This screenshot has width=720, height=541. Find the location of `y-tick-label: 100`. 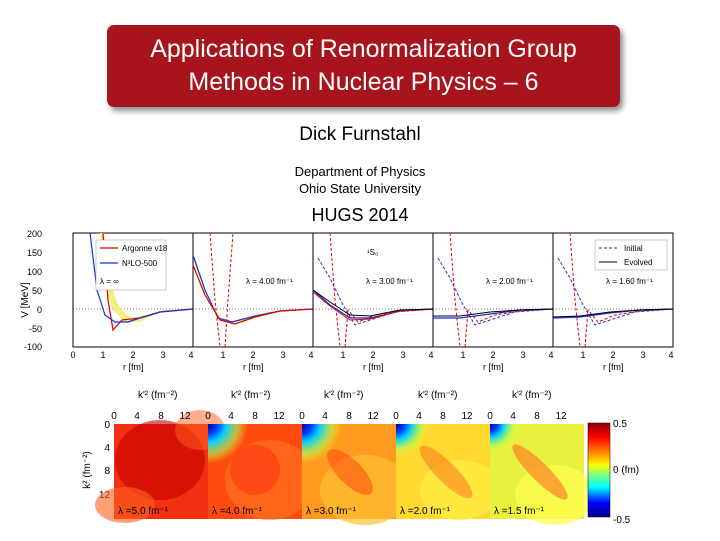

y-tick-label: 100 is located at coordinates (34, 272).